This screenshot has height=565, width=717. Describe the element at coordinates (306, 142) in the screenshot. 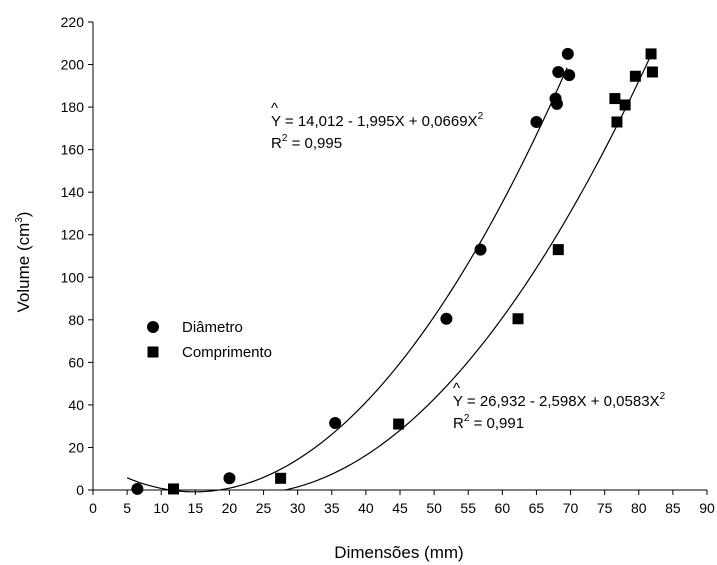

I see `r2-diametro: R2 = 0,995` at that location.